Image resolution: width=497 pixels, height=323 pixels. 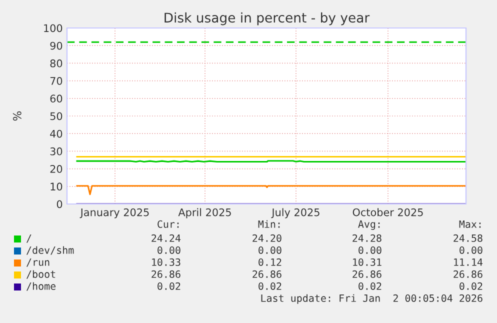 I want to click on y-axis-title: %, so click(x=17, y=116).